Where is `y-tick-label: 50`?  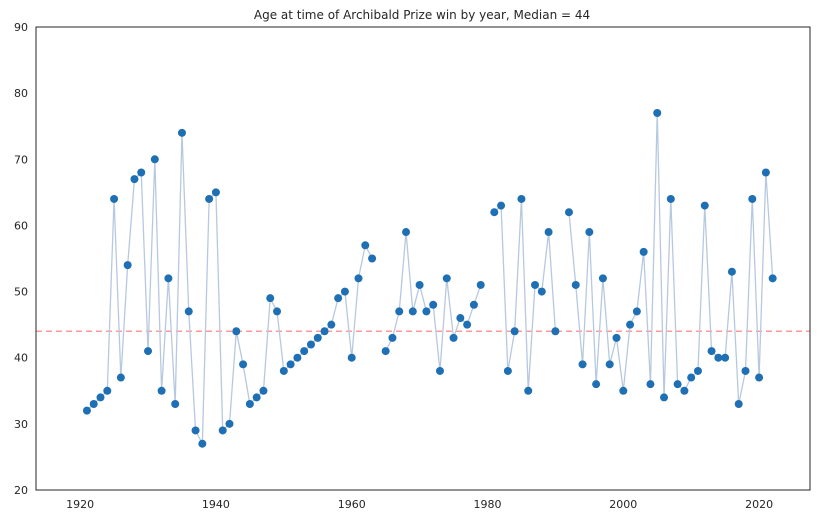
y-tick-label: 50 is located at coordinates (21, 292).